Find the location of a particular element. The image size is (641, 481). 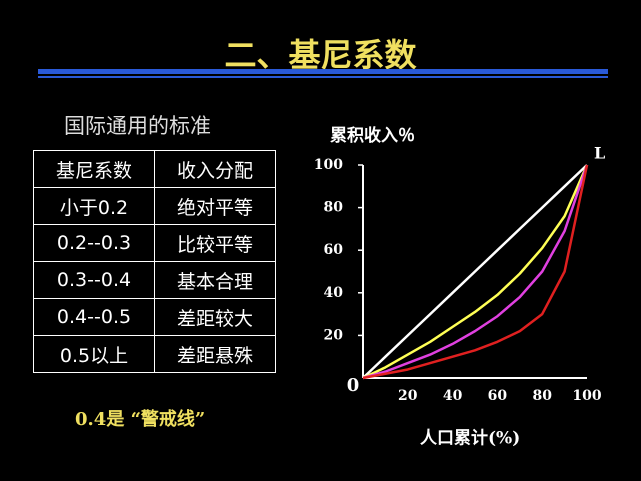

table-cell: 差距较大 is located at coordinates (215, 317).